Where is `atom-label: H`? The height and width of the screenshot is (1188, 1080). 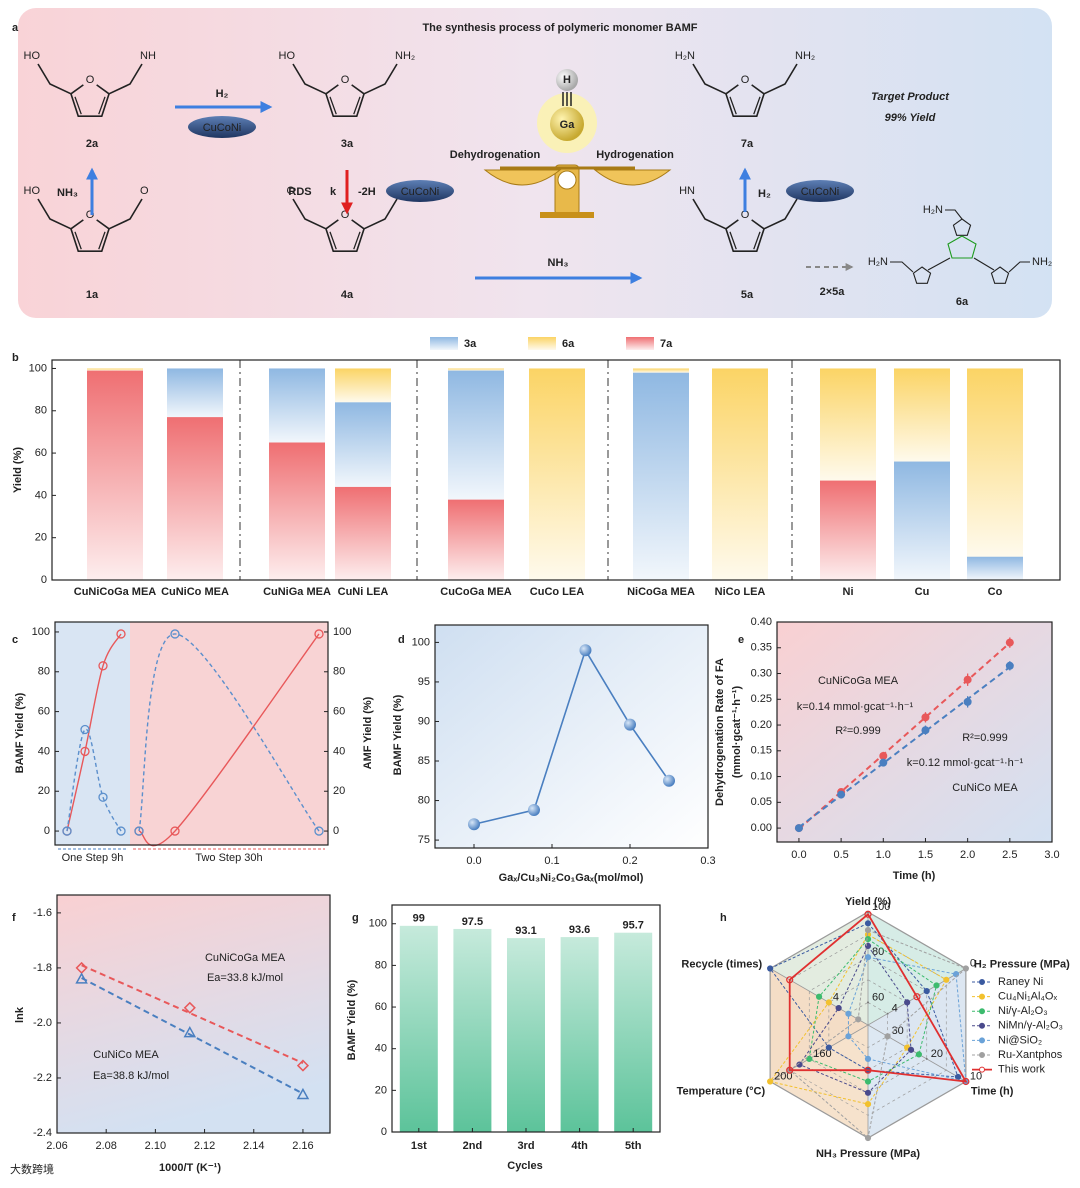 atom-label: H is located at coordinates (567, 80).